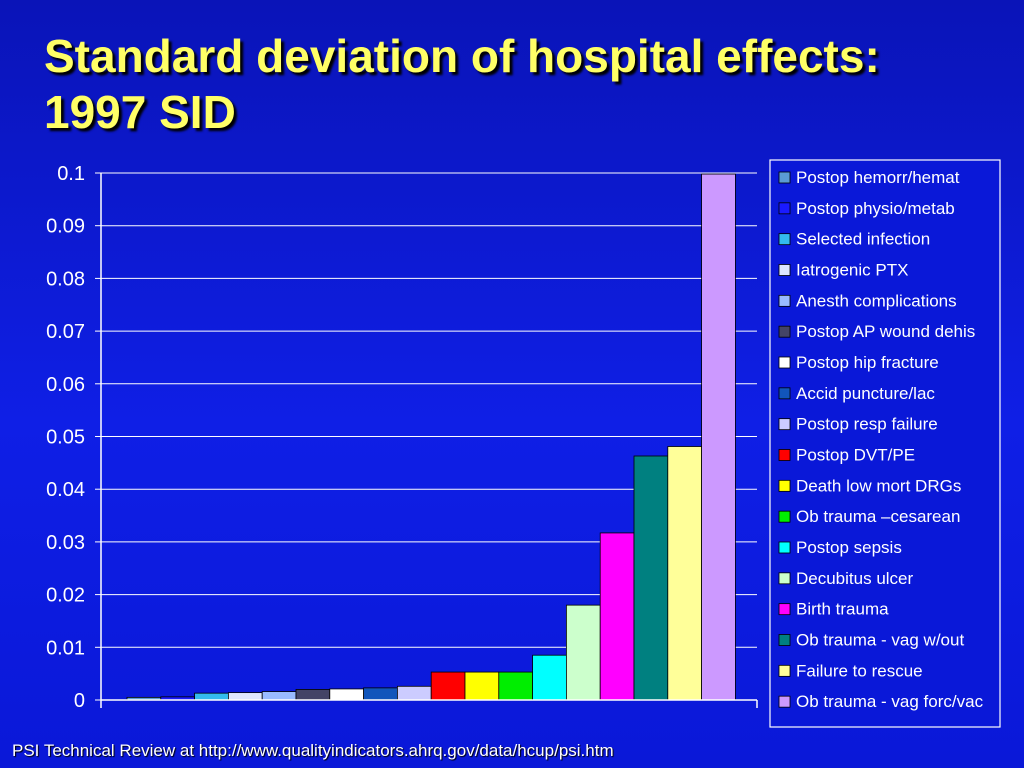  I want to click on legend-label: Postop physio/metab, so click(875, 208).